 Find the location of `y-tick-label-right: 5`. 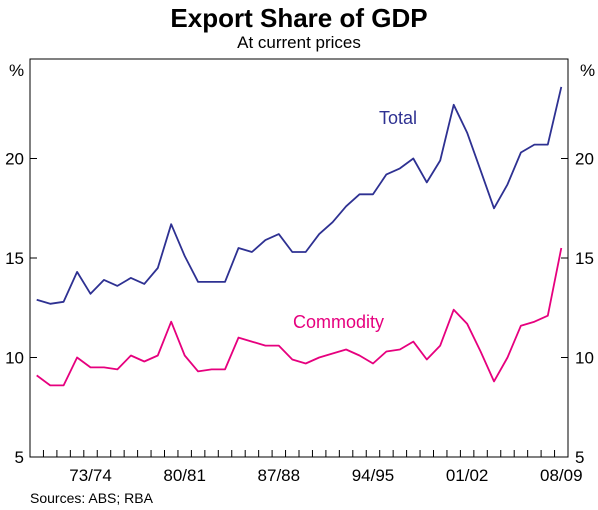

y-tick-label-right: 5 is located at coordinates (579, 457).